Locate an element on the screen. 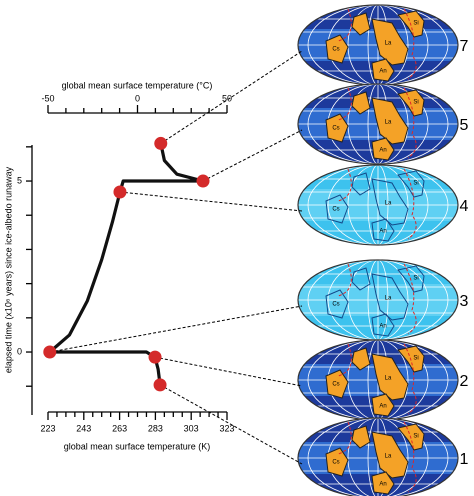 This screenshot has width=474, height=496. x-tick-label: 303 is located at coordinates (191, 428).